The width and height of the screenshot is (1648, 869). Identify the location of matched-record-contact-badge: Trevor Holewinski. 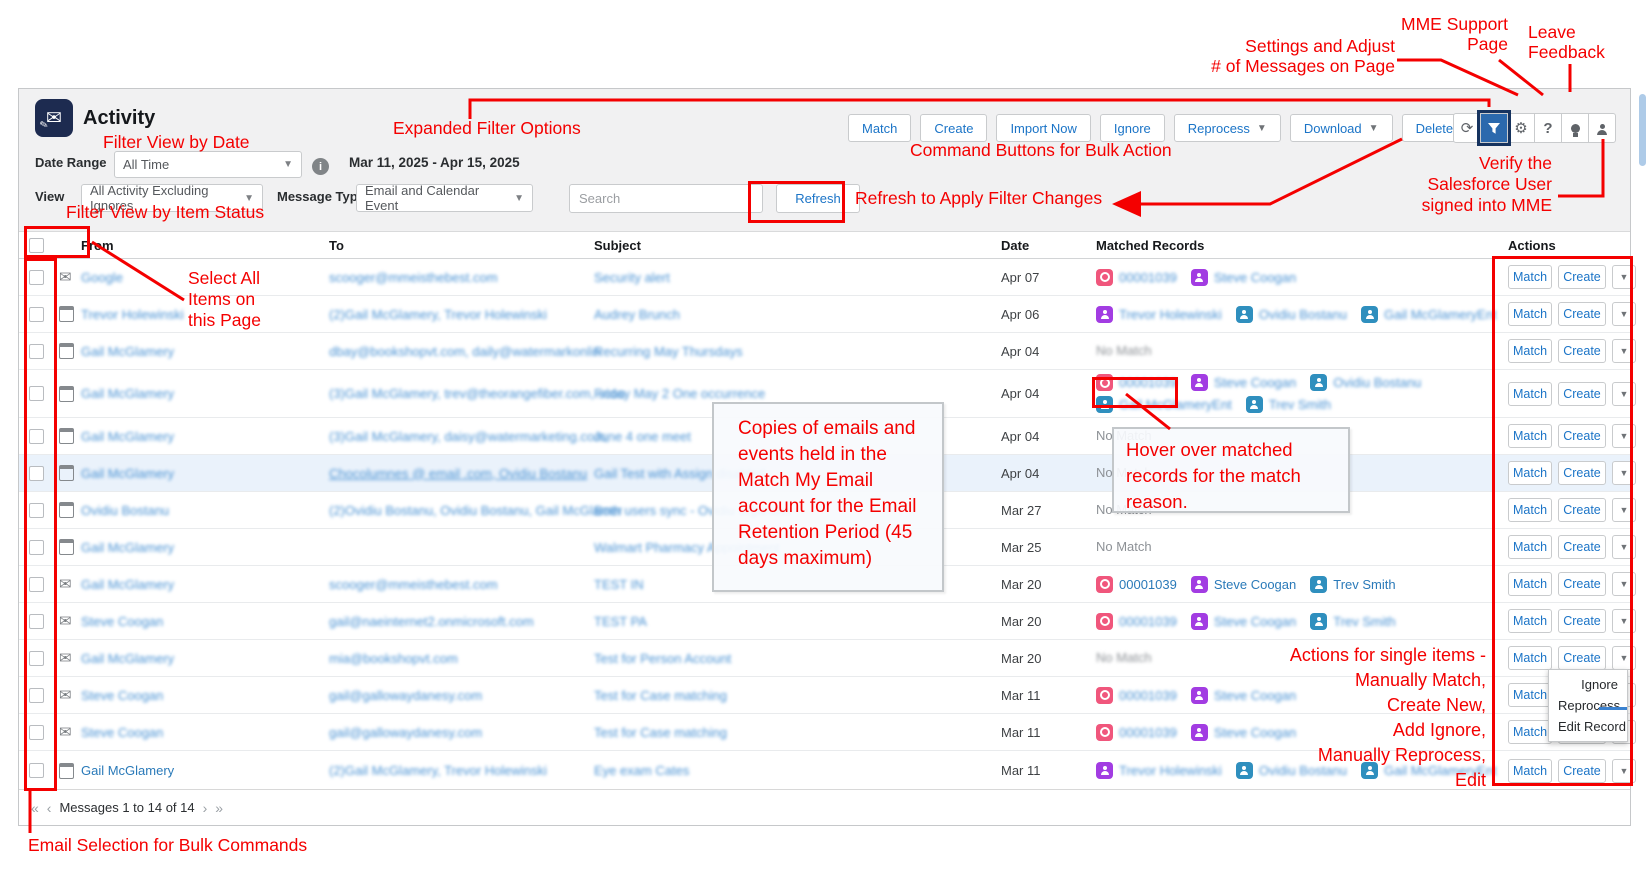
(1159, 314).